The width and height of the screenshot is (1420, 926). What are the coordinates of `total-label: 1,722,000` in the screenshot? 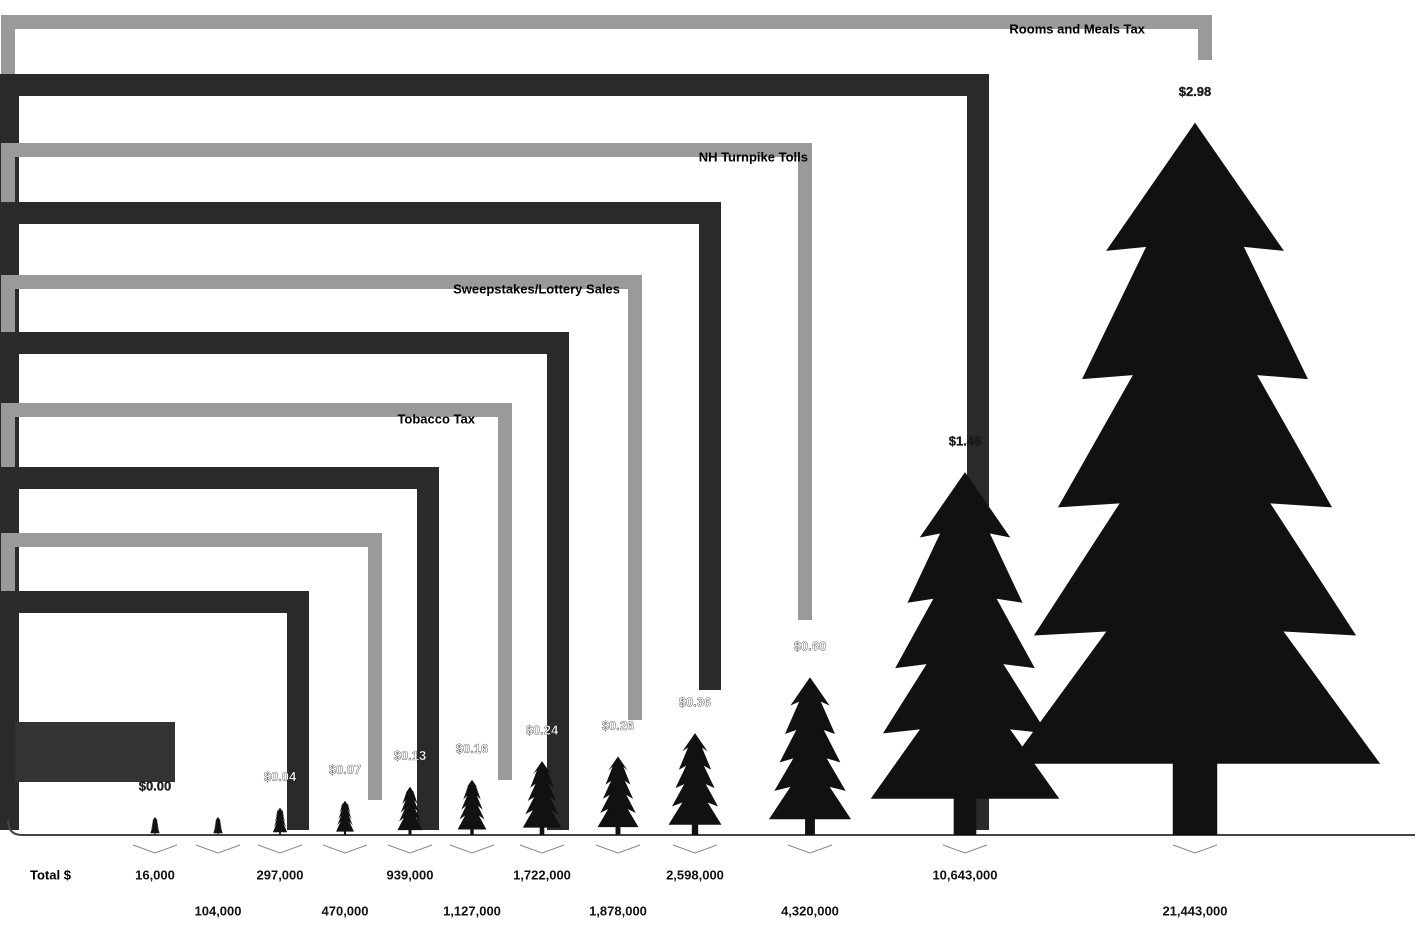 It's located at (542, 874).